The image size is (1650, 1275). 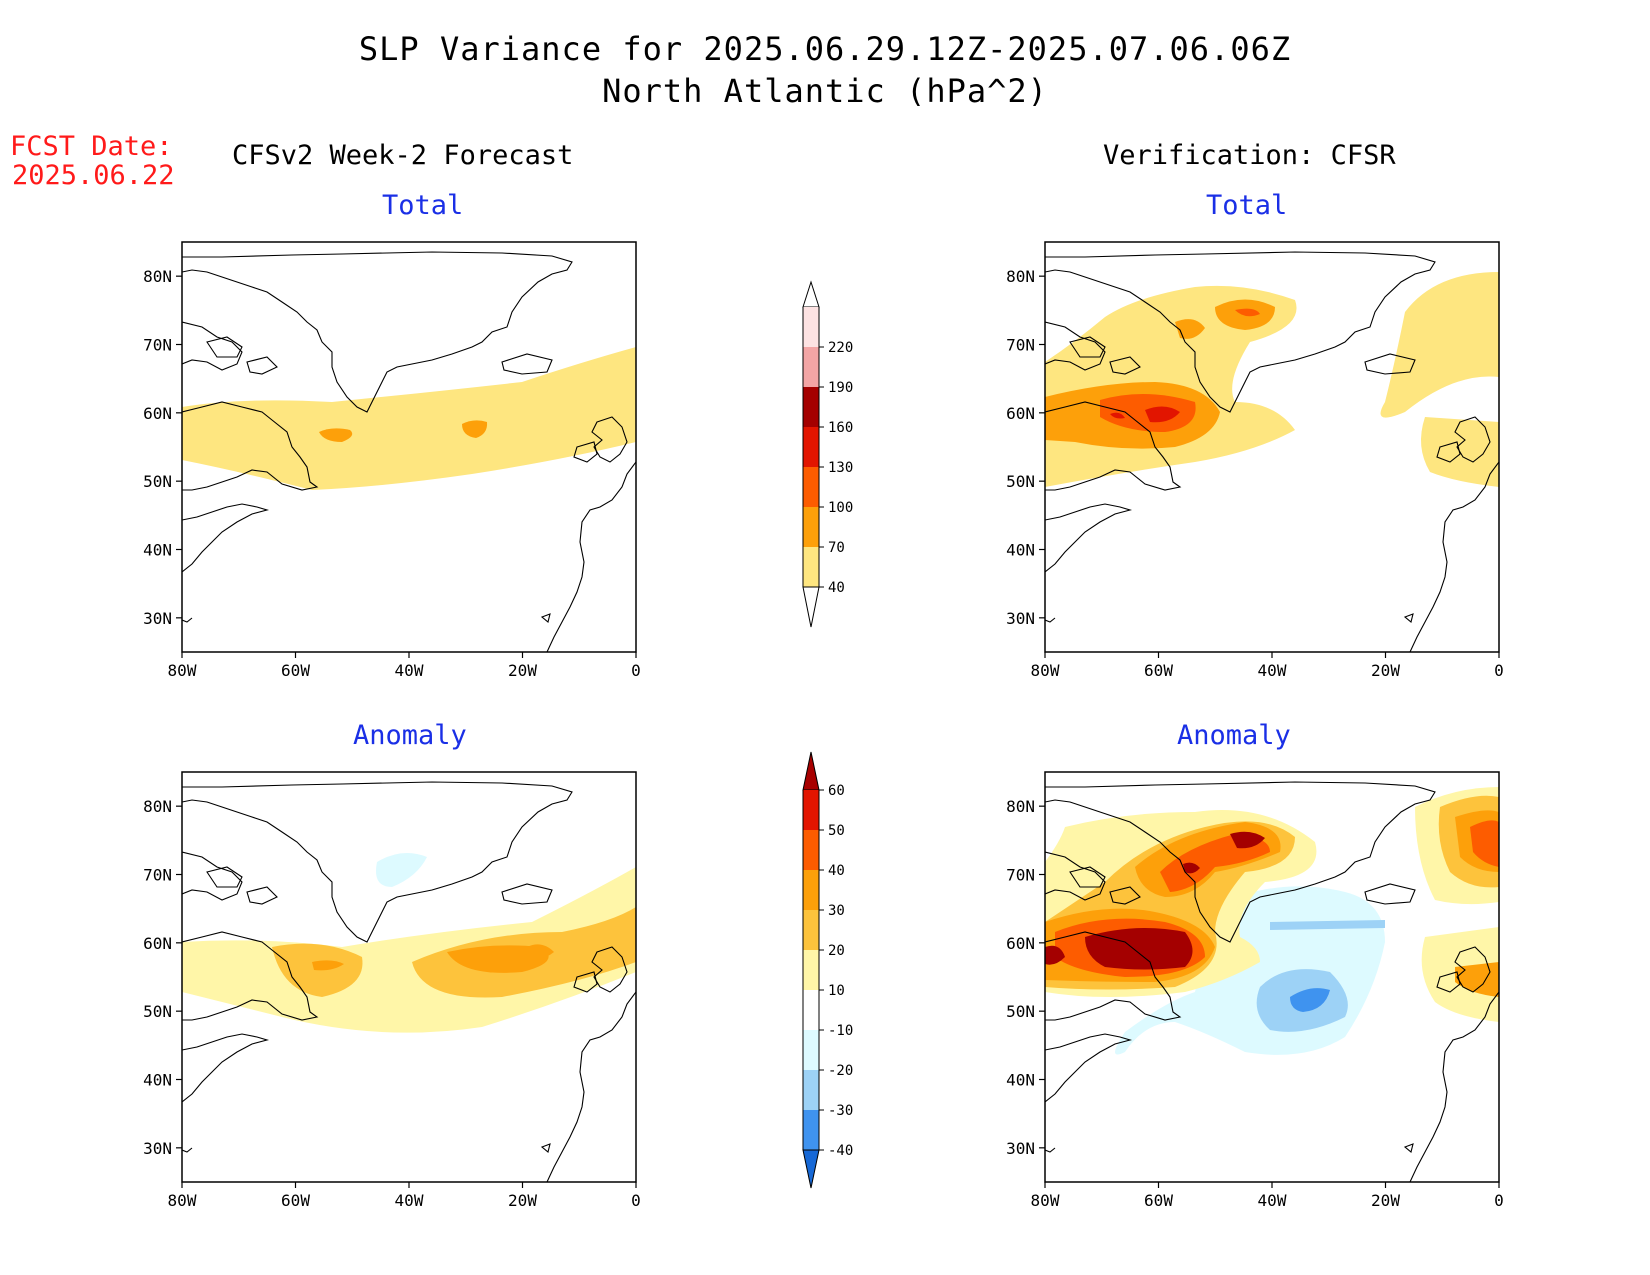 I want to click on main-subtitle: North Atlantic (hPa^2), so click(x=825, y=91).